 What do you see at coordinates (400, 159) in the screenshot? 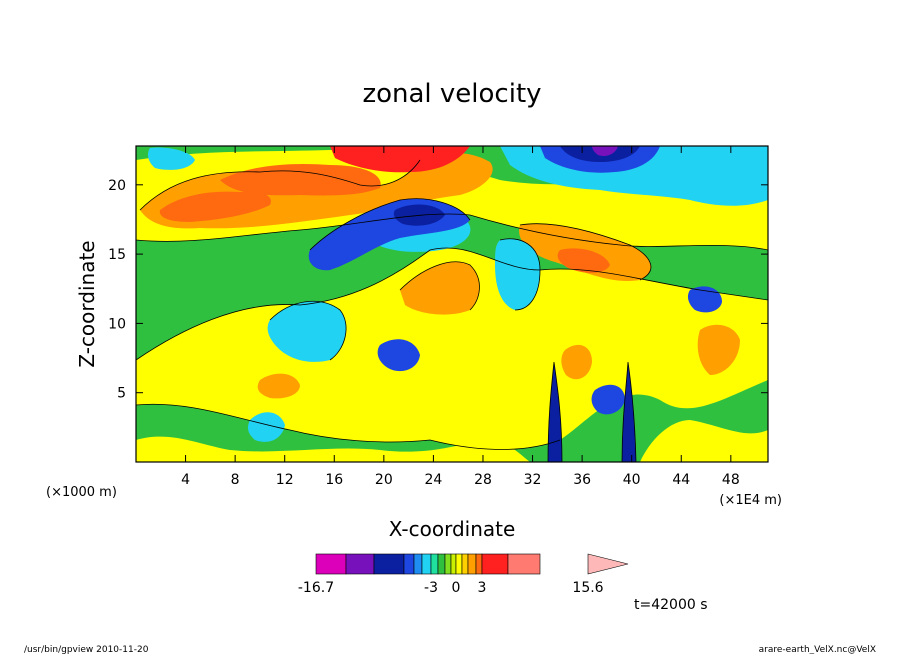
I see `contour-red-top` at bounding box center [400, 159].